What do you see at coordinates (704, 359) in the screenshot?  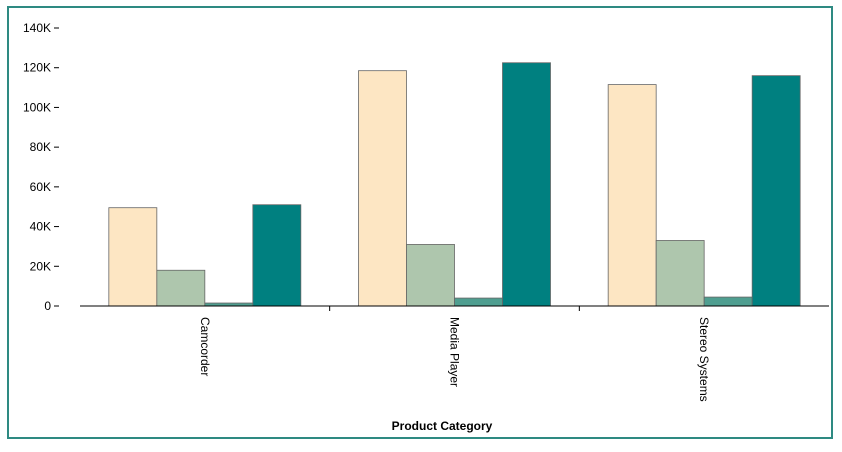 I see `x-tick-label: Stereo Systems` at bounding box center [704, 359].